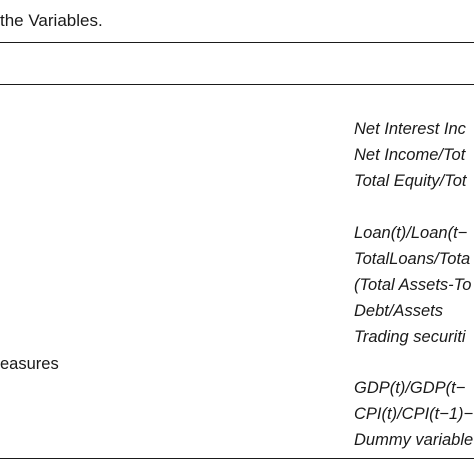  I want to click on table-cell: (Total Assets-To, so click(413, 285).